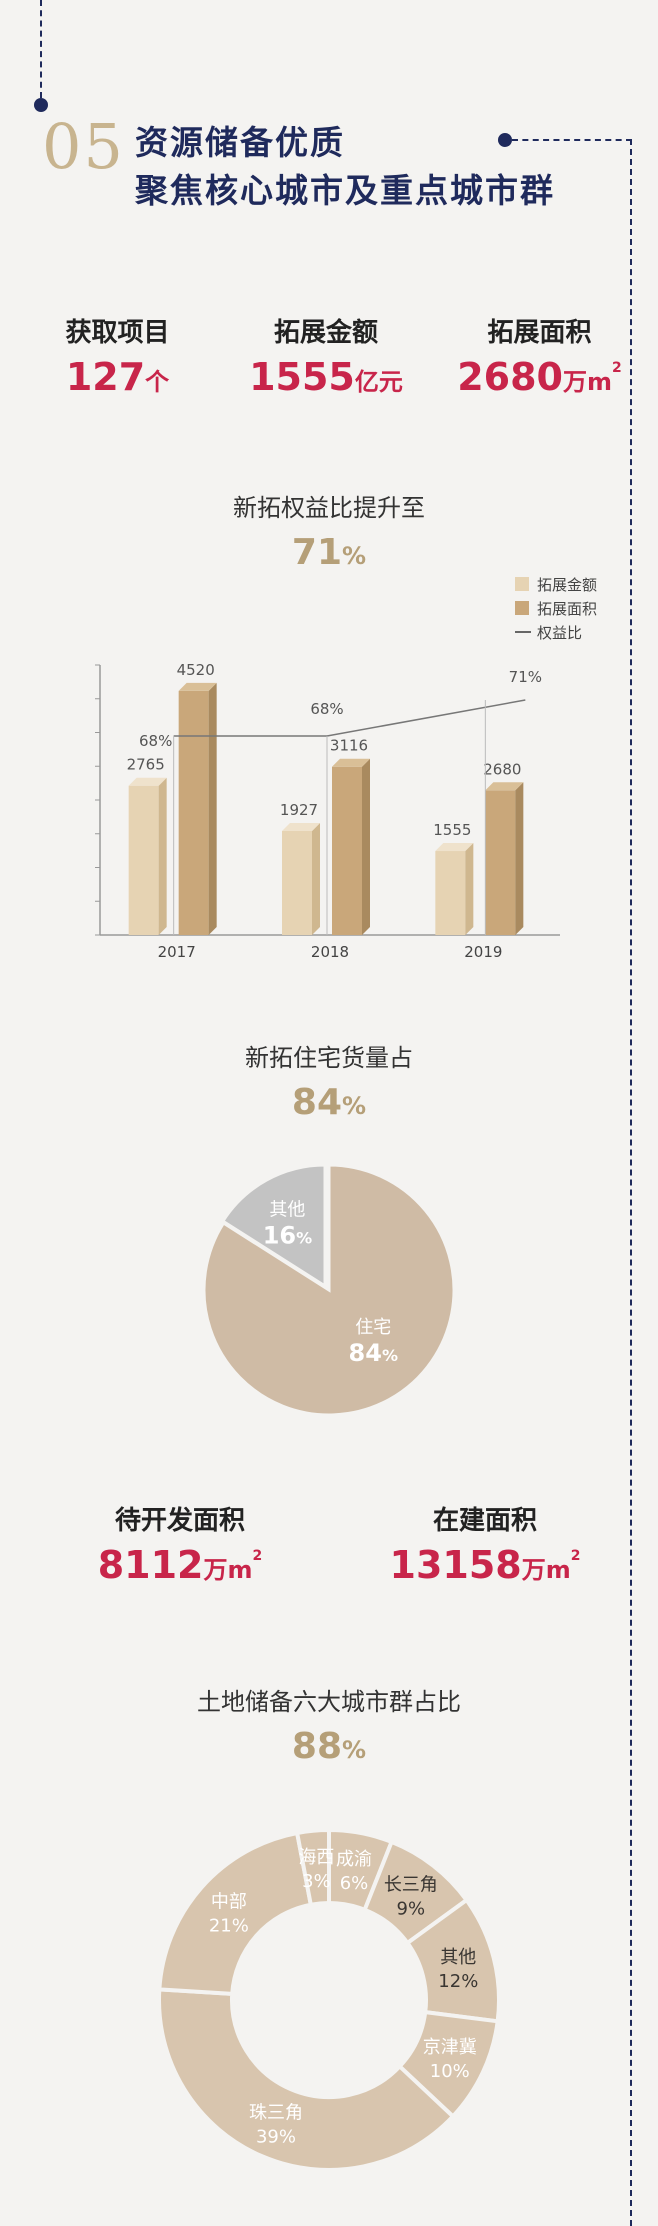  Describe the element at coordinates (452, 830) in the screenshot. I see `bar-value-label: 1555` at that location.